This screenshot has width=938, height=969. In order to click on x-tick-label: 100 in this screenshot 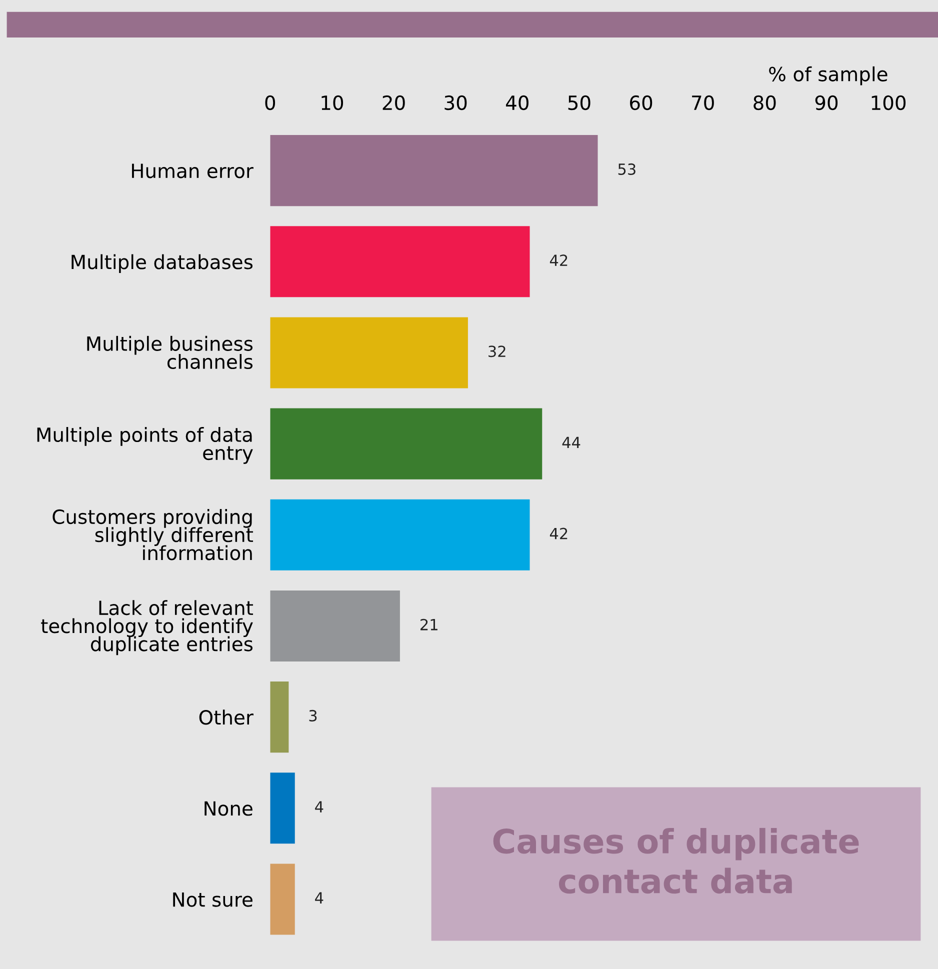, I will do `click(889, 102)`.